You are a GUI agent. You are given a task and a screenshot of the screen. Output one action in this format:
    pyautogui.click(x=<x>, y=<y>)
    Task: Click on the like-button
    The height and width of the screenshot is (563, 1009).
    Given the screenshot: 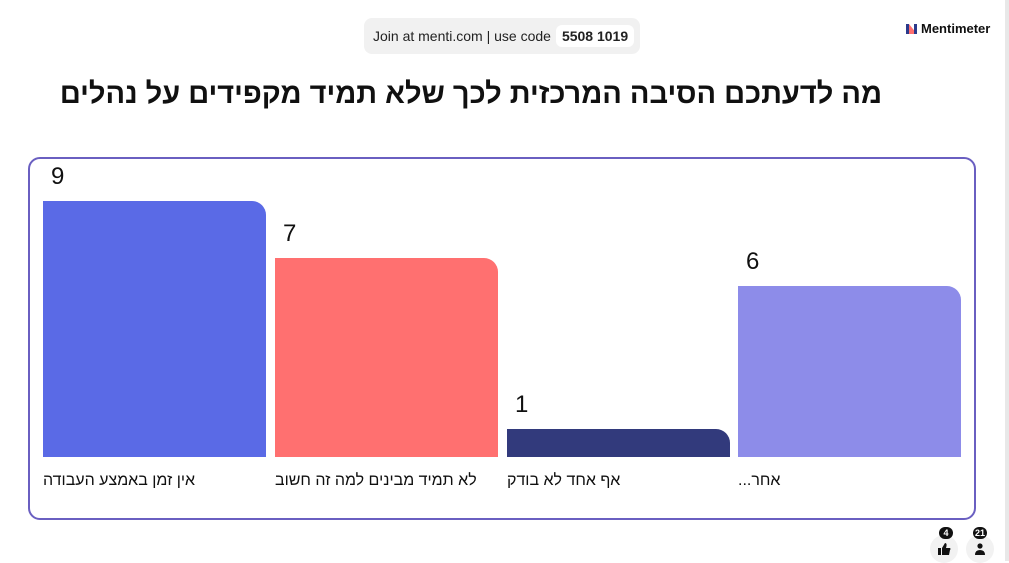 What is the action you would take?
    pyautogui.click(x=944, y=549)
    